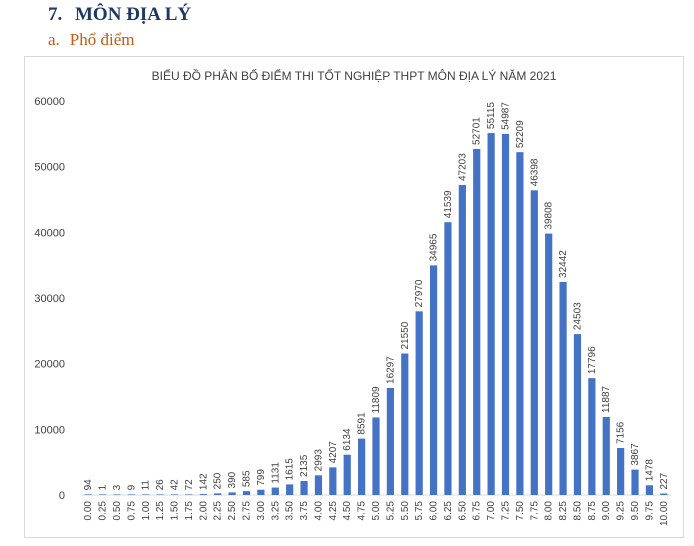 The width and height of the screenshot is (694, 546). What do you see at coordinates (405, 511) in the screenshot?
I see `x-tick-label: 5.50` at bounding box center [405, 511].